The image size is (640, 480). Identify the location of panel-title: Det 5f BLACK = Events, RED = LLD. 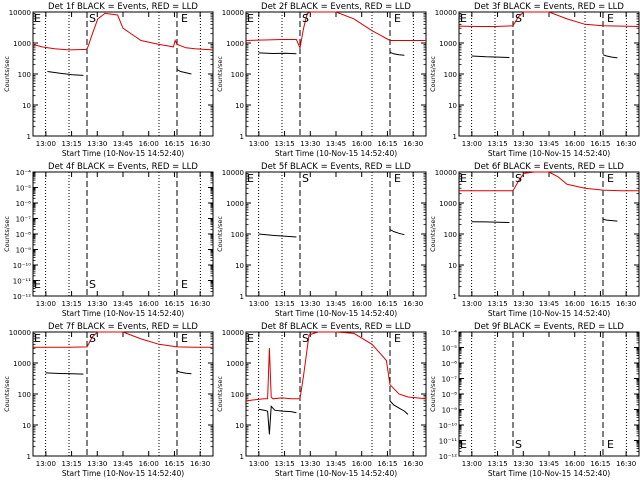
(336, 167).